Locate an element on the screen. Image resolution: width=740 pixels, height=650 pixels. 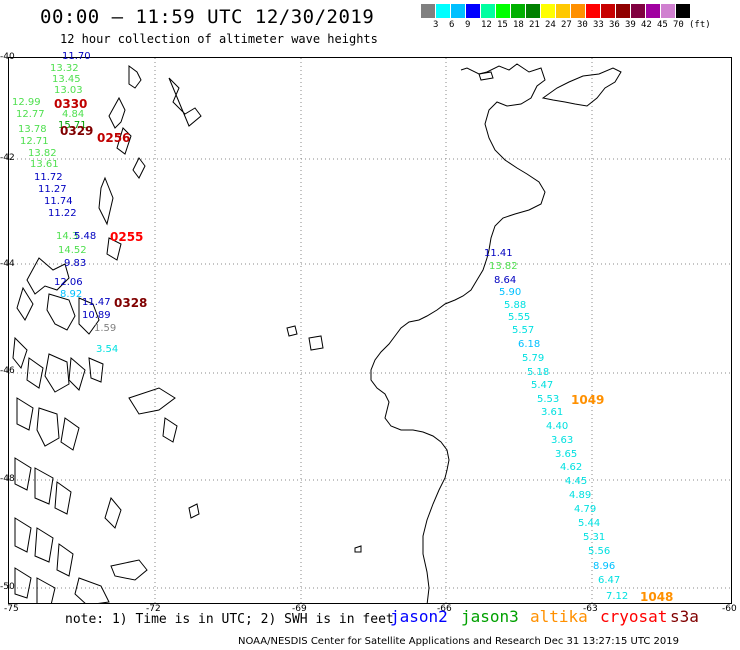
wave-height-label: 15.71 is located at coordinates (72, 125).